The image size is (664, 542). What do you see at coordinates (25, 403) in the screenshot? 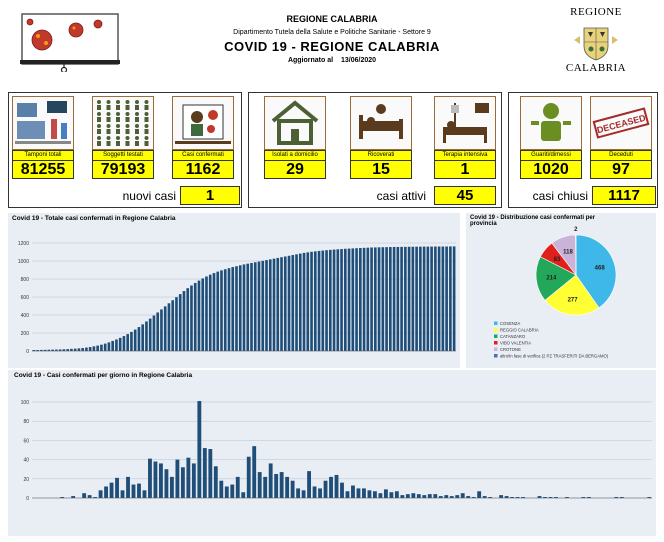
I see `y-tick-label: 100` at bounding box center [25, 403].